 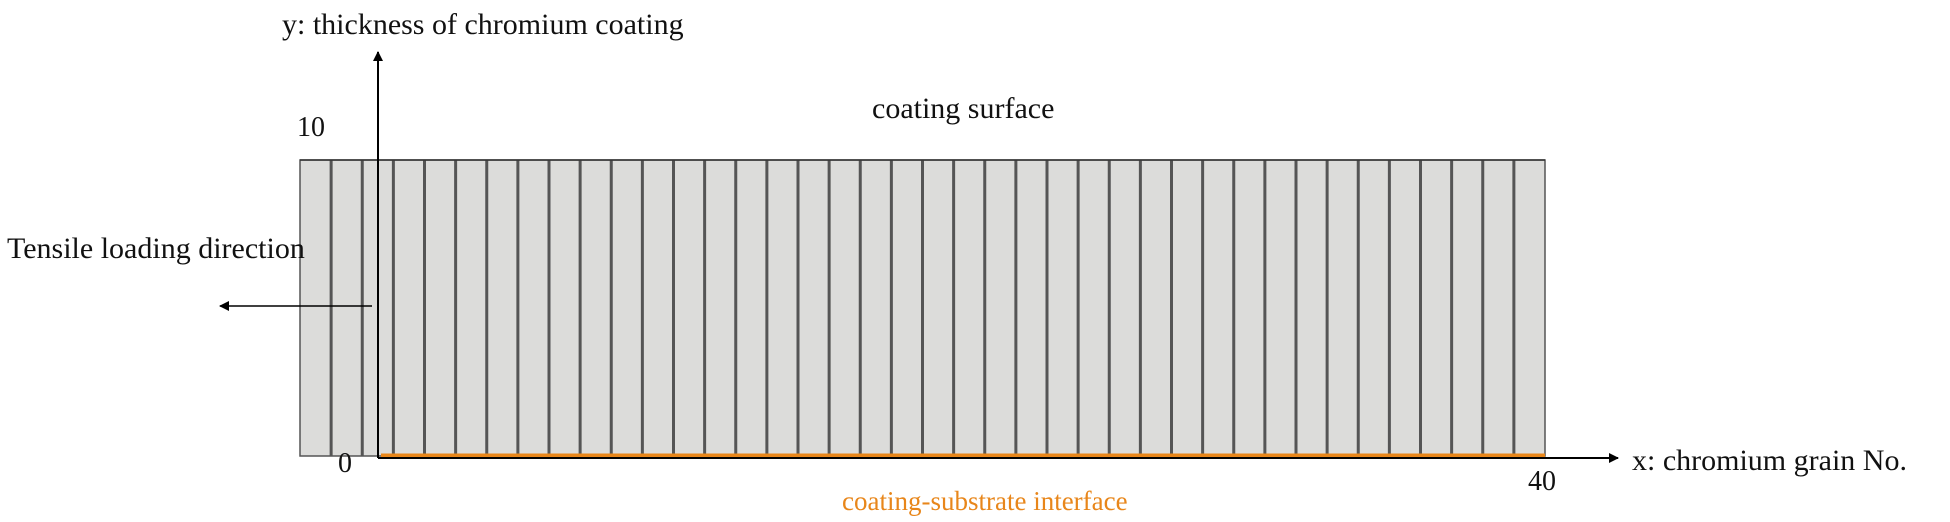 I want to click on x-tick-end: 40, so click(x=1542, y=481).